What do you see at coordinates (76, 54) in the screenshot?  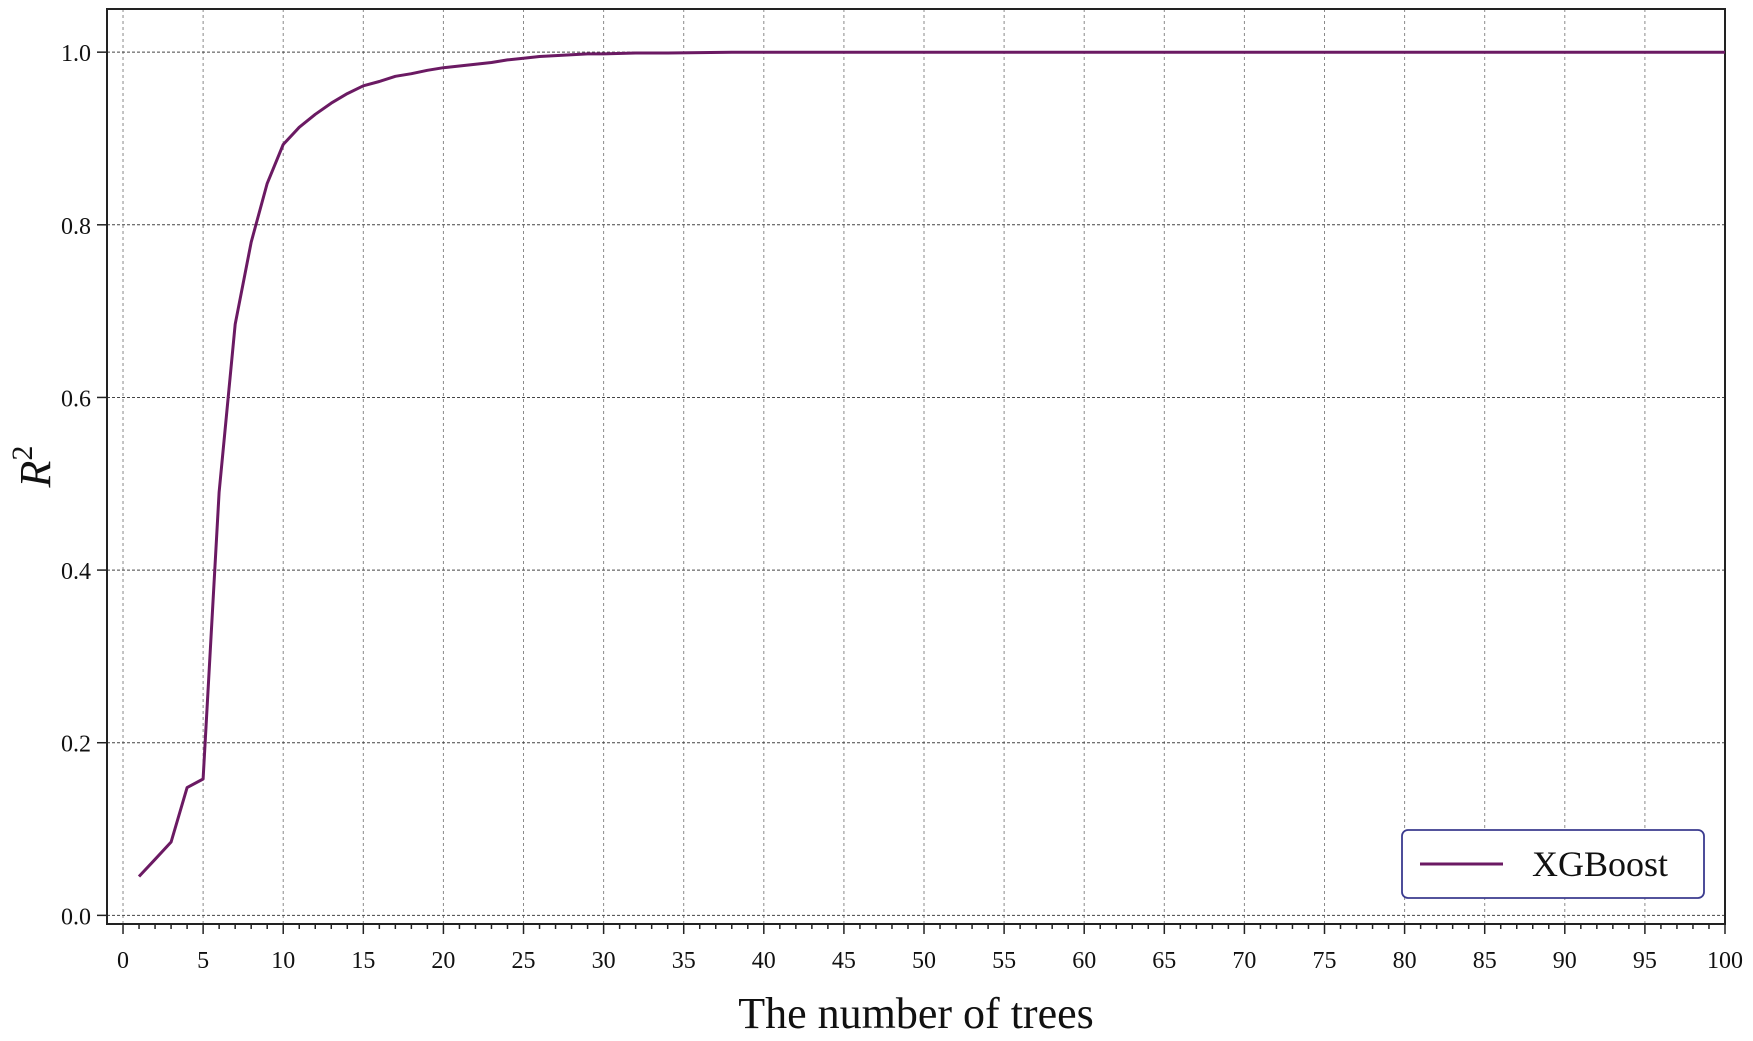 I see `y-tick-label: 1.0` at bounding box center [76, 54].